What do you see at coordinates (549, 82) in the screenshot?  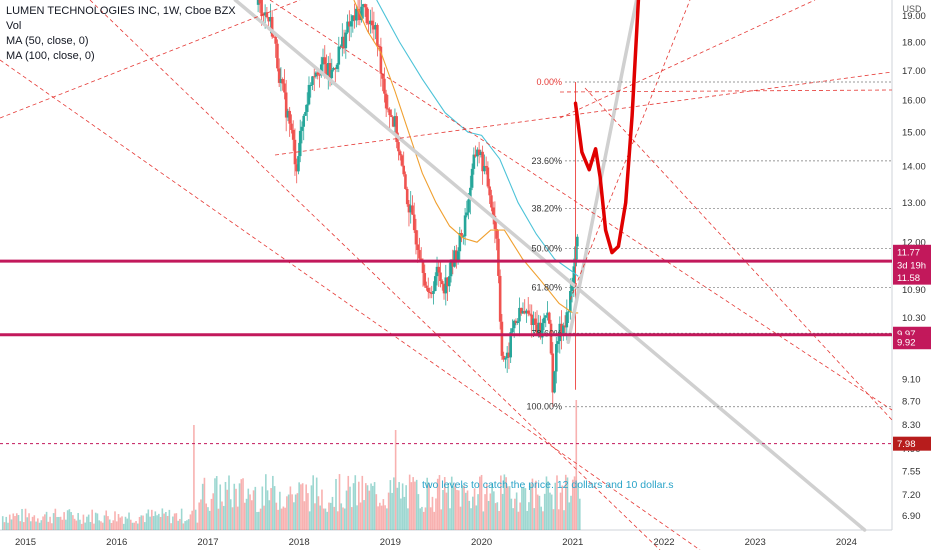 I see `fib-label: 0.00%` at bounding box center [549, 82].